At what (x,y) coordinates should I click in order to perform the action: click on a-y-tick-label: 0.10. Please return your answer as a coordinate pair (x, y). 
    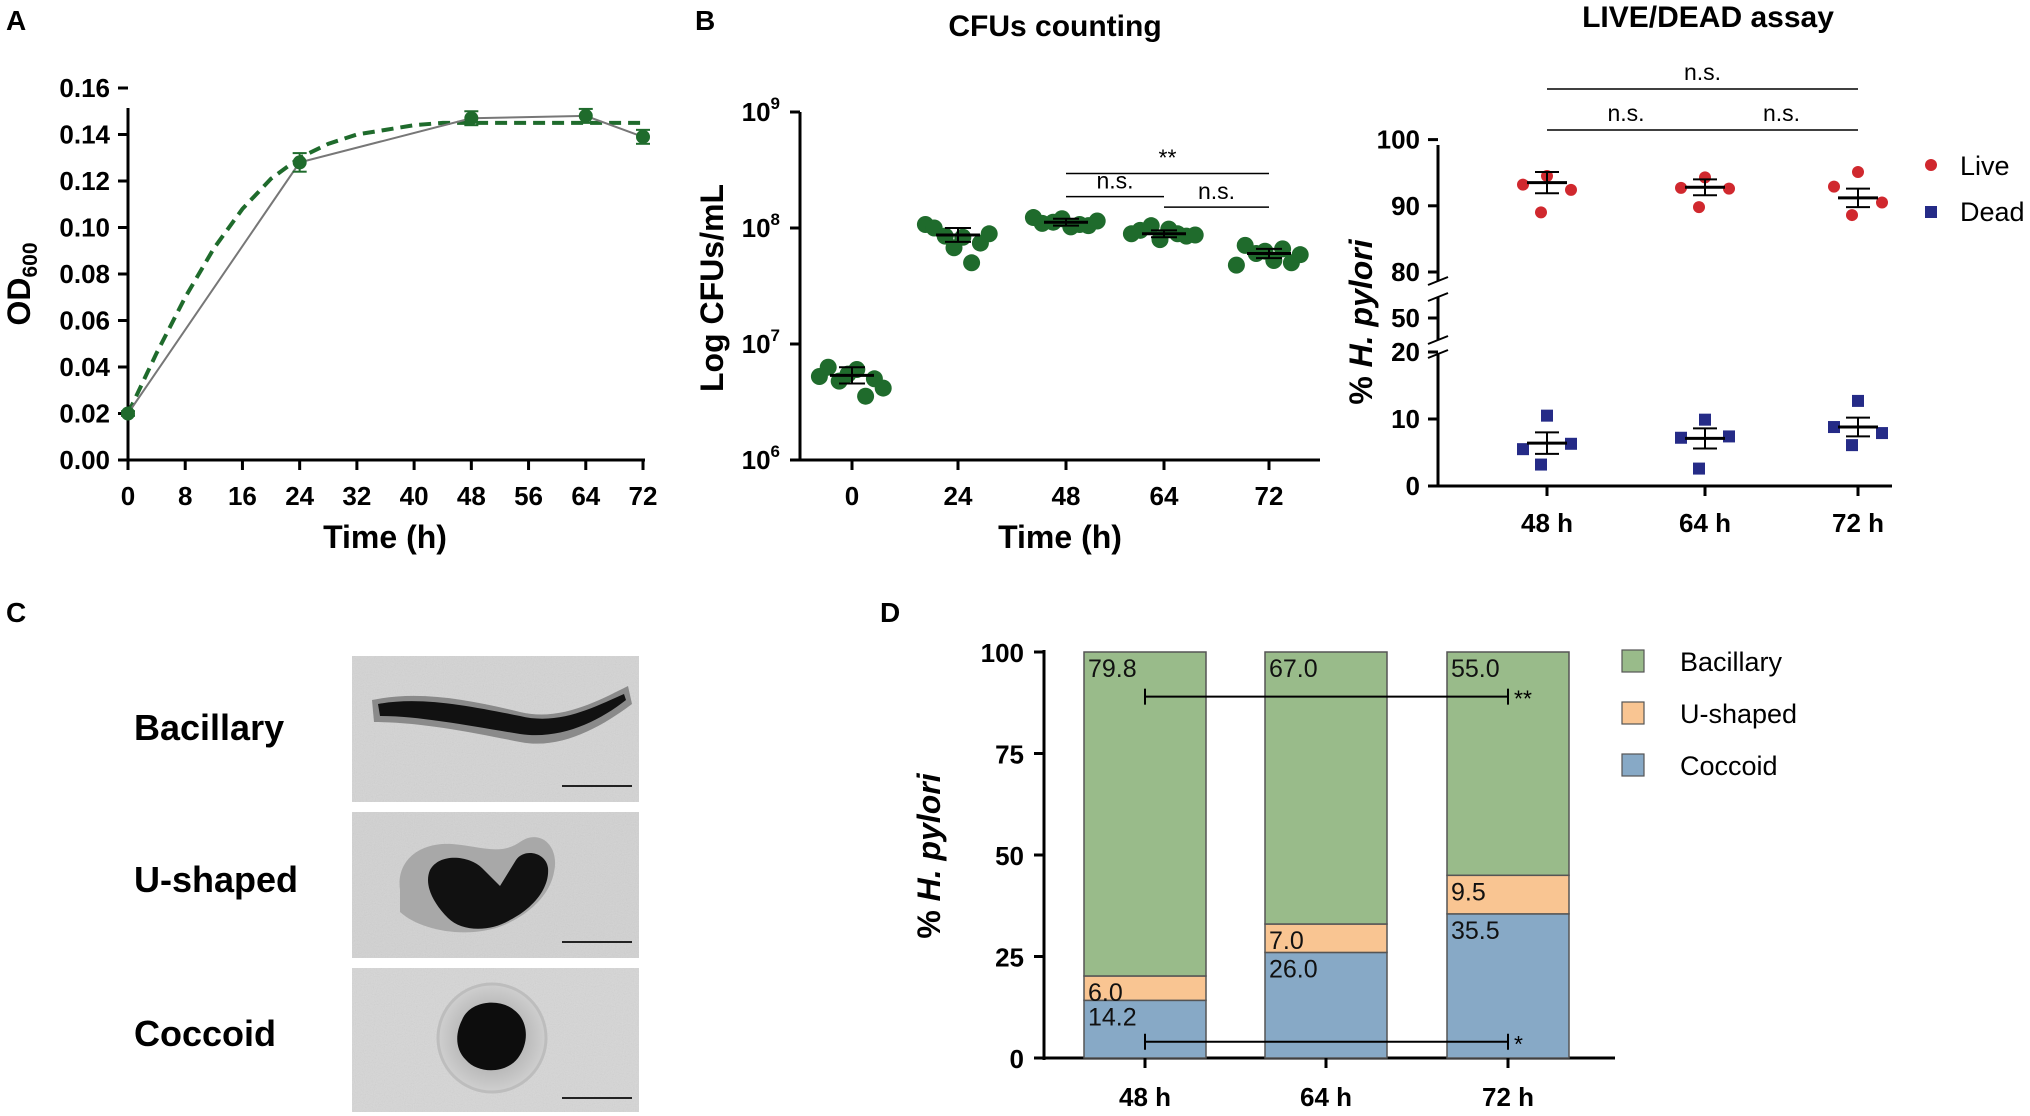
    Looking at the image, I should click on (84, 228).